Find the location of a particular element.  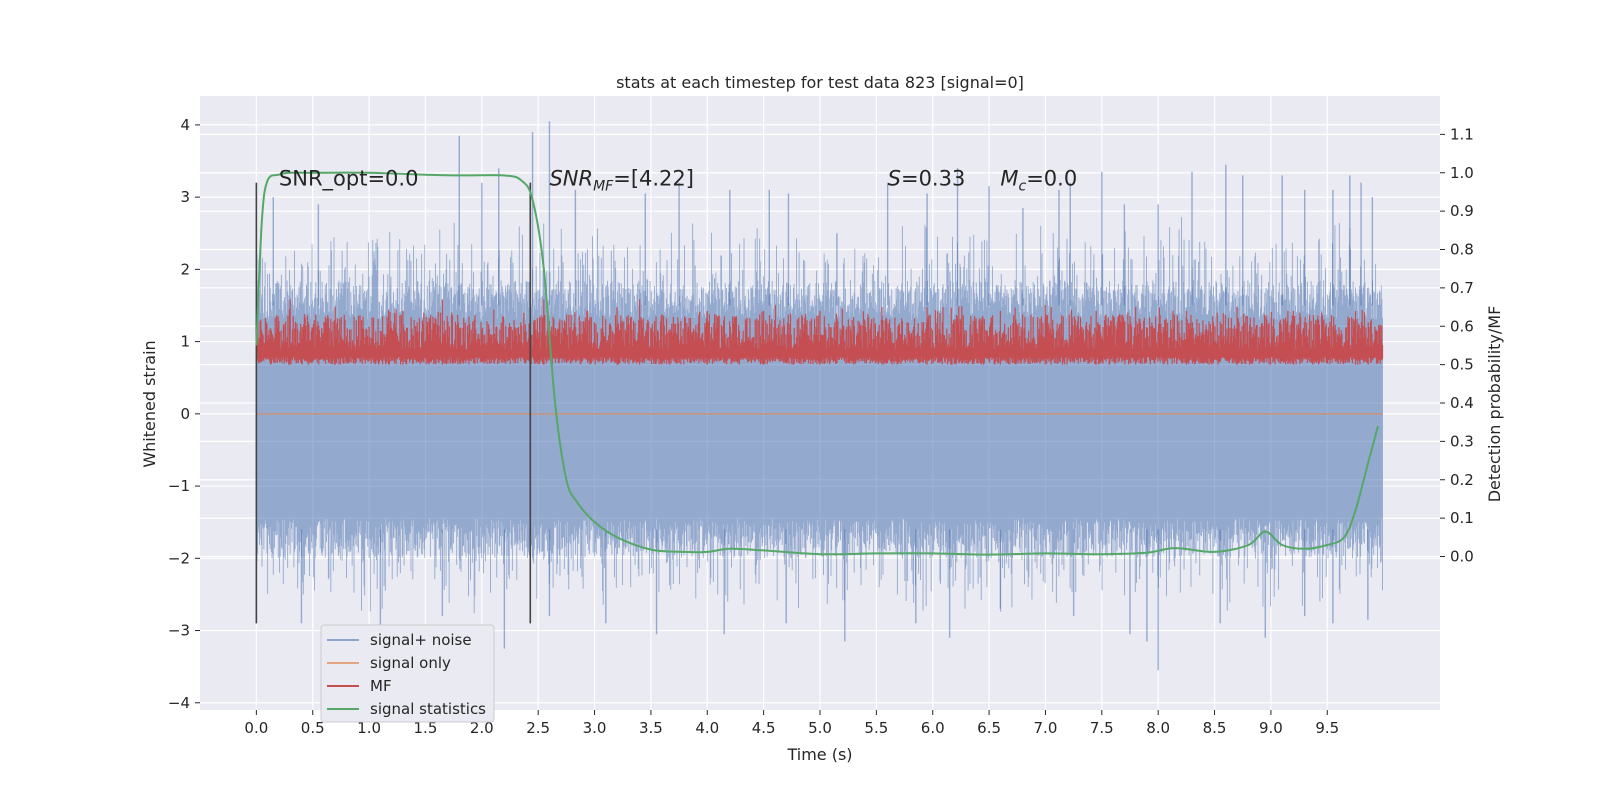

y2-tick-label: 0.2 is located at coordinates (1462, 480).